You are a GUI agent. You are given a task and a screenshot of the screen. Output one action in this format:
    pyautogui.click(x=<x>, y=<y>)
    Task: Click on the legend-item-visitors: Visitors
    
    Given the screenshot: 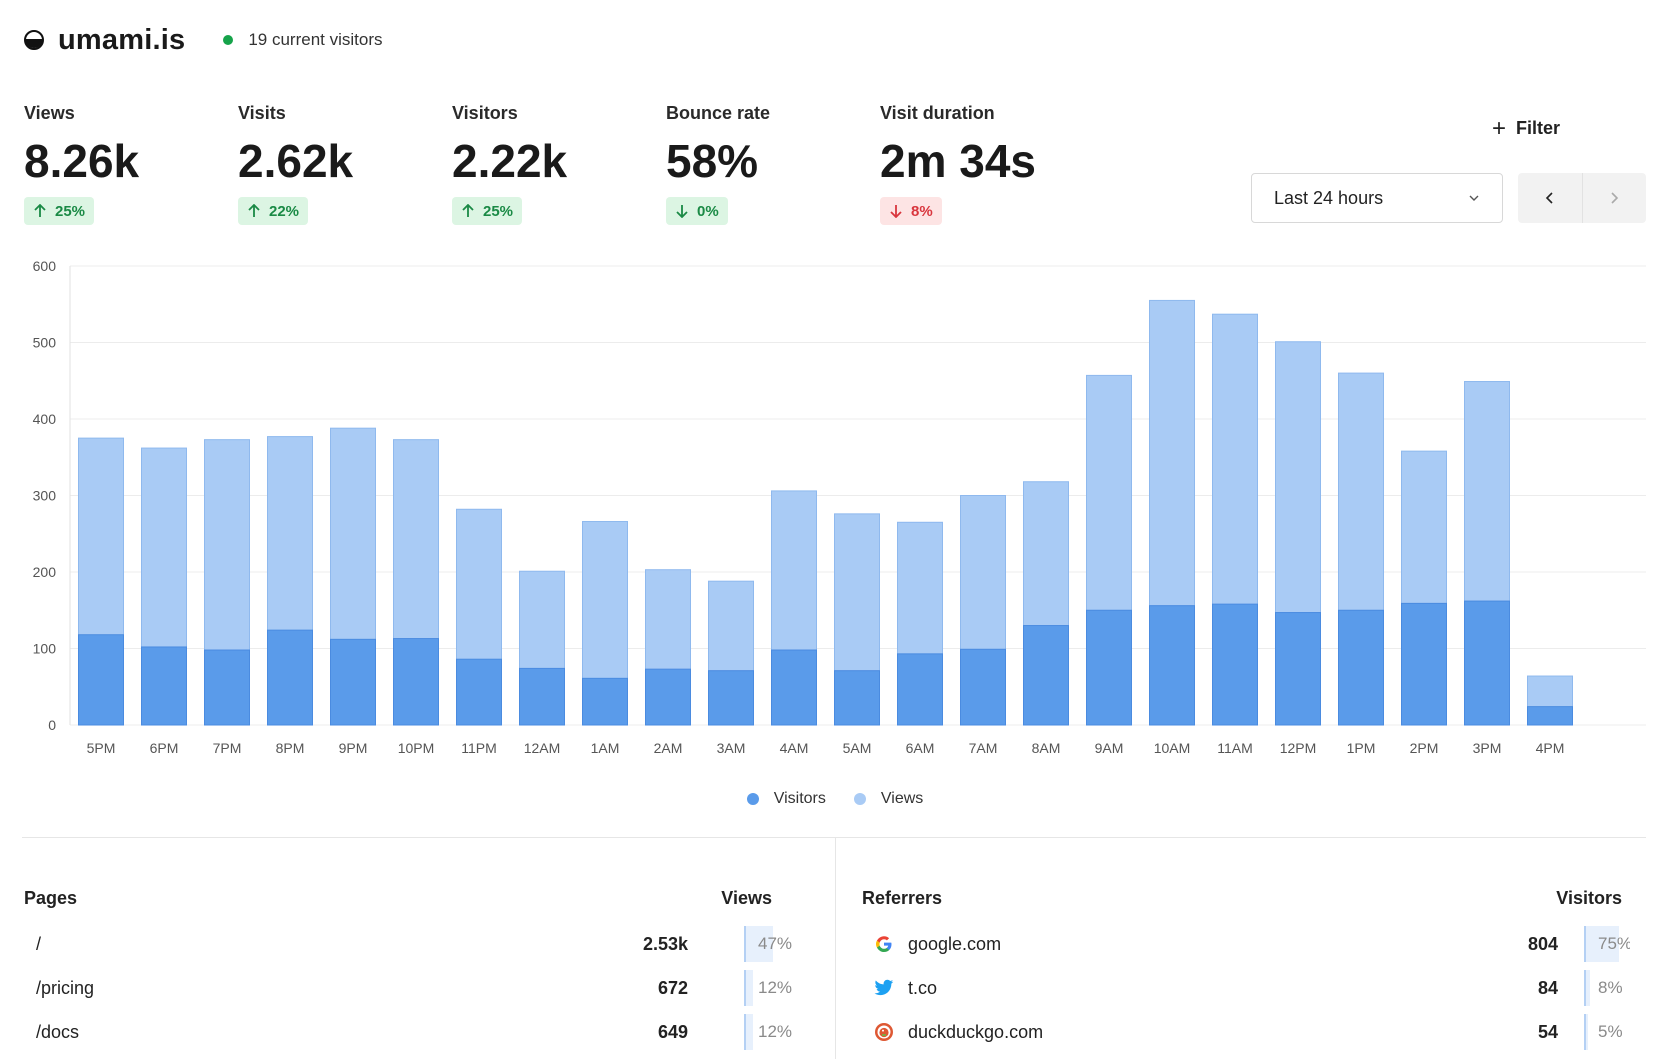 What is the action you would take?
    pyautogui.click(x=786, y=799)
    